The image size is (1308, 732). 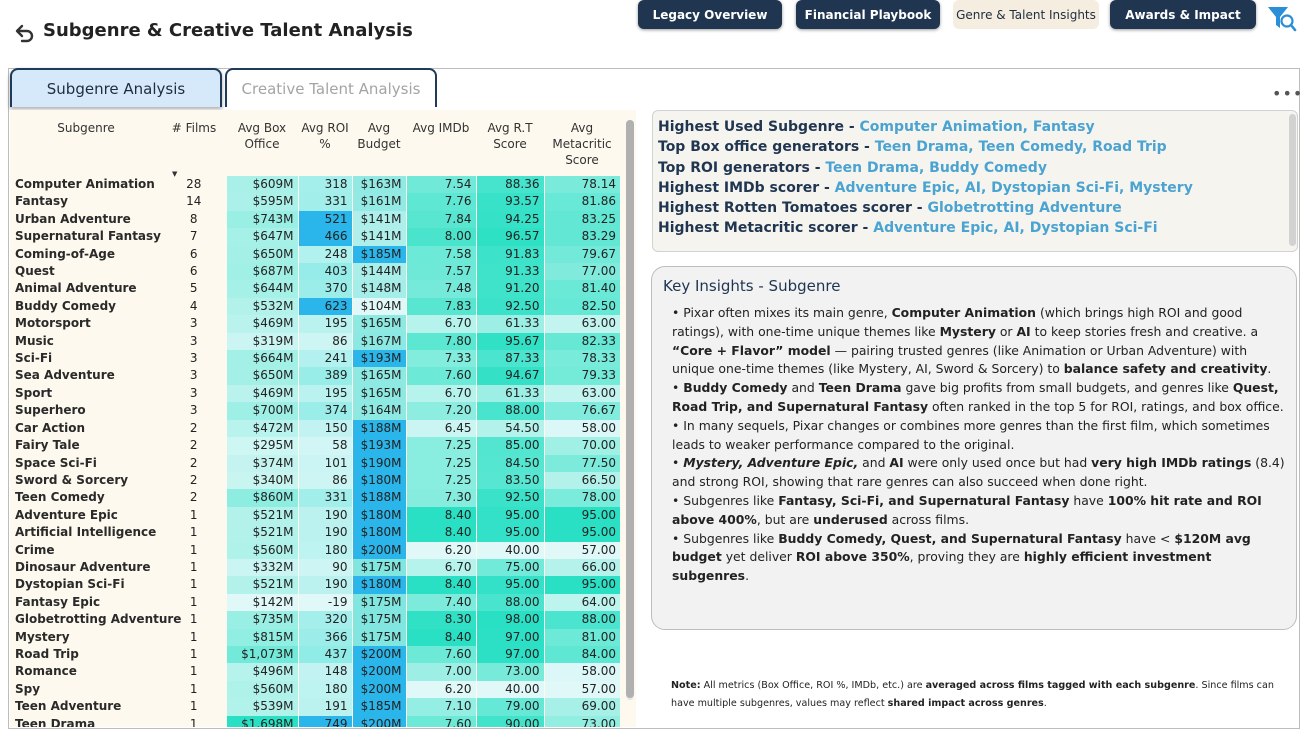 I want to click on nav-financial-playbook: Financial Playbook, so click(x=868, y=14).